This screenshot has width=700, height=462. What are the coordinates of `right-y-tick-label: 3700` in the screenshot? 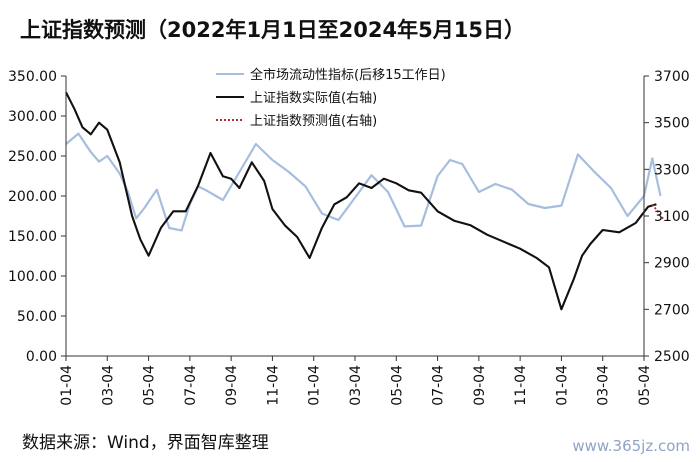 It's located at (672, 77).